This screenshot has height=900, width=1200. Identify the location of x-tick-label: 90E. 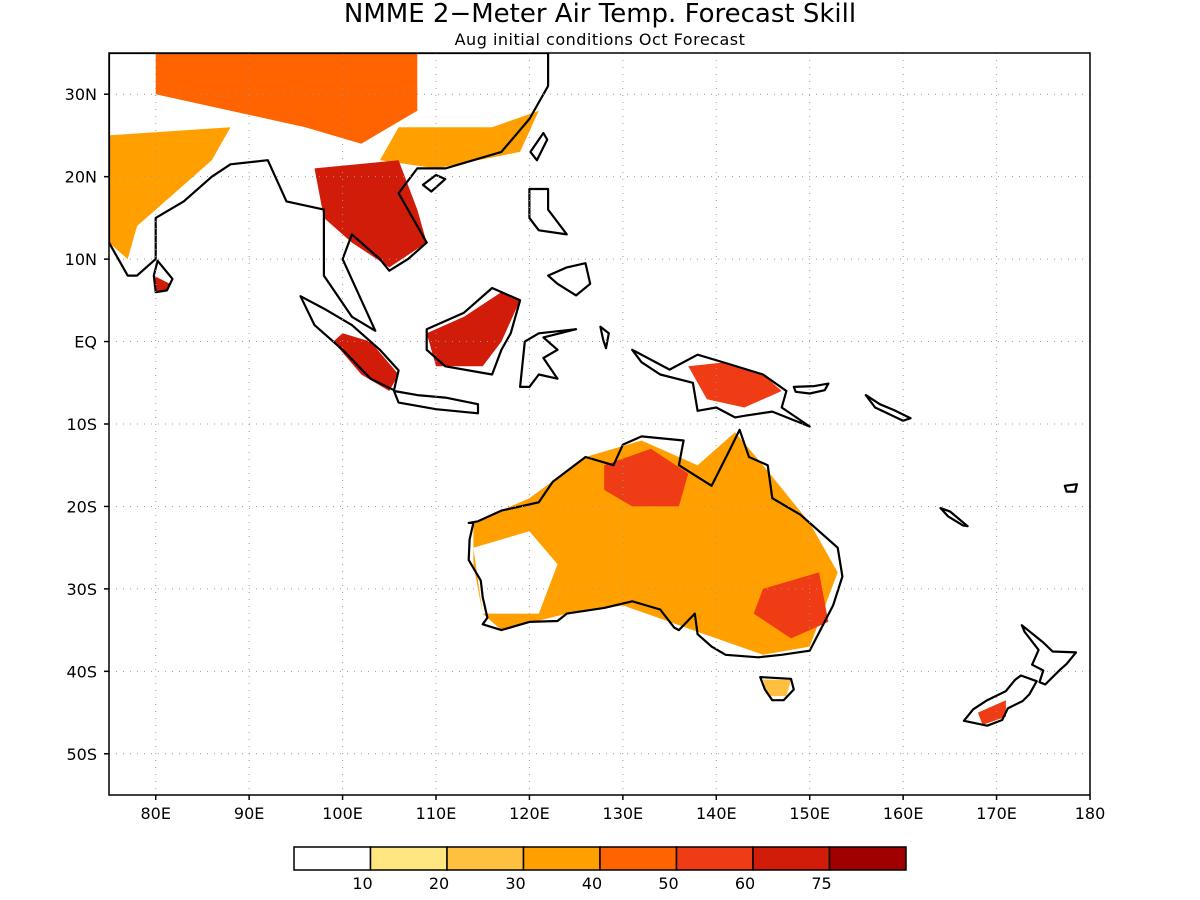
(249, 813).